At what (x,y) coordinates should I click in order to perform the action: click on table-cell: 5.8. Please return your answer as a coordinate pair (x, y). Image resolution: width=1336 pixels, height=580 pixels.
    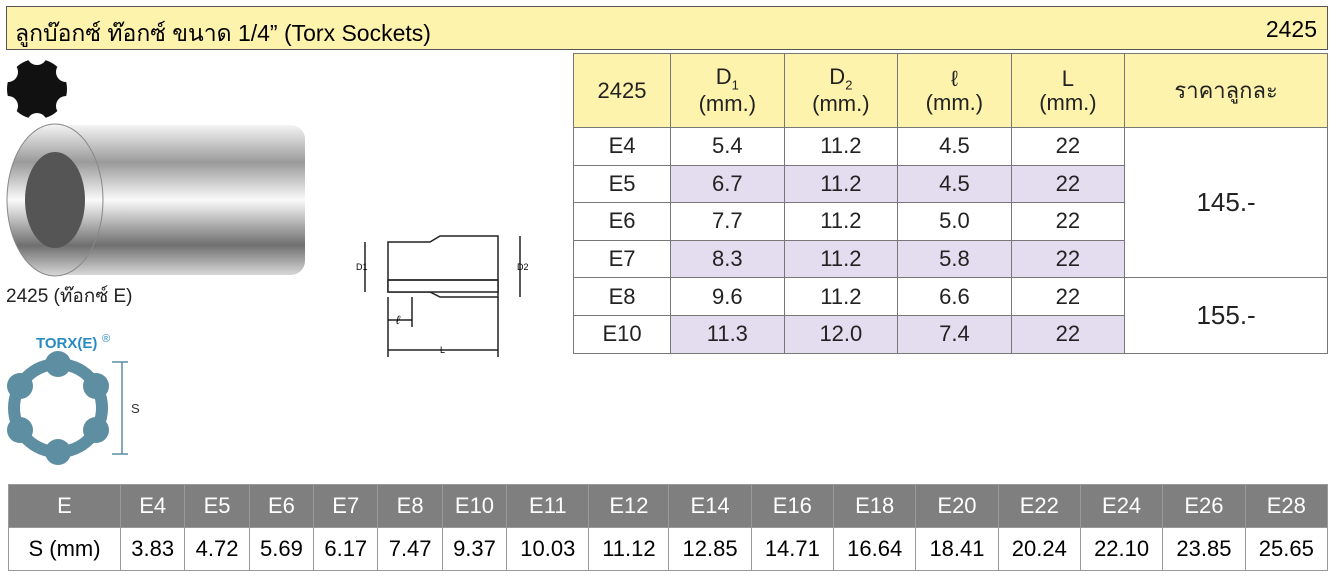
    Looking at the image, I should click on (954, 259).